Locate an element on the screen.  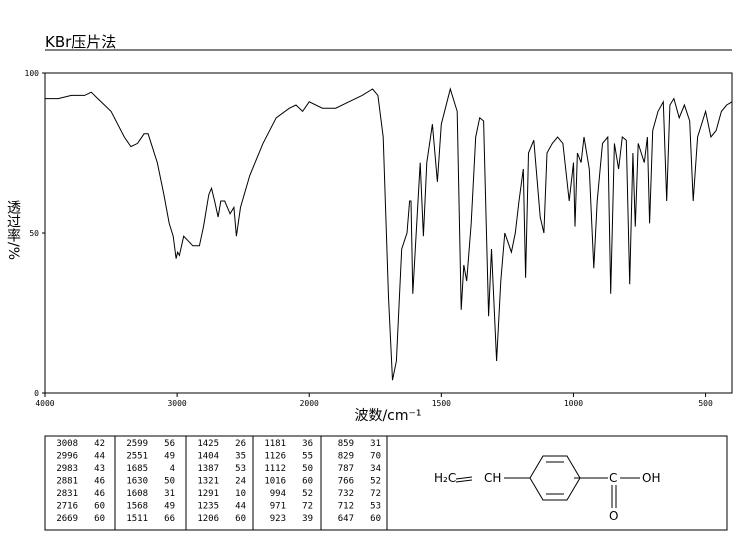
y-tick-label: 0 is located at coordinates (36, 393).